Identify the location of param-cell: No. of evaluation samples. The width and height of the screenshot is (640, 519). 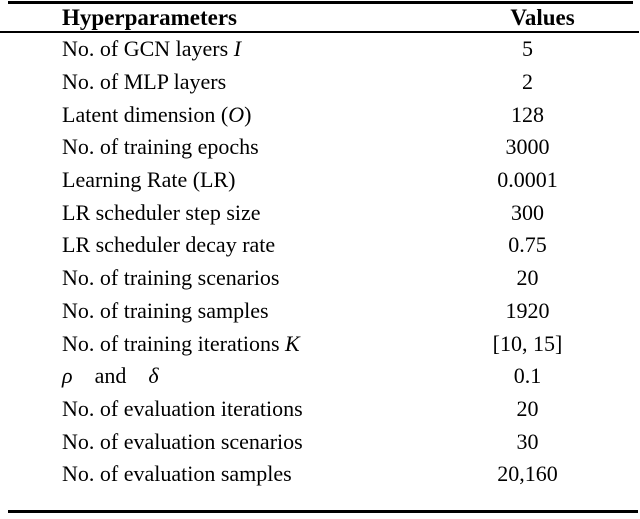
(207, 474).